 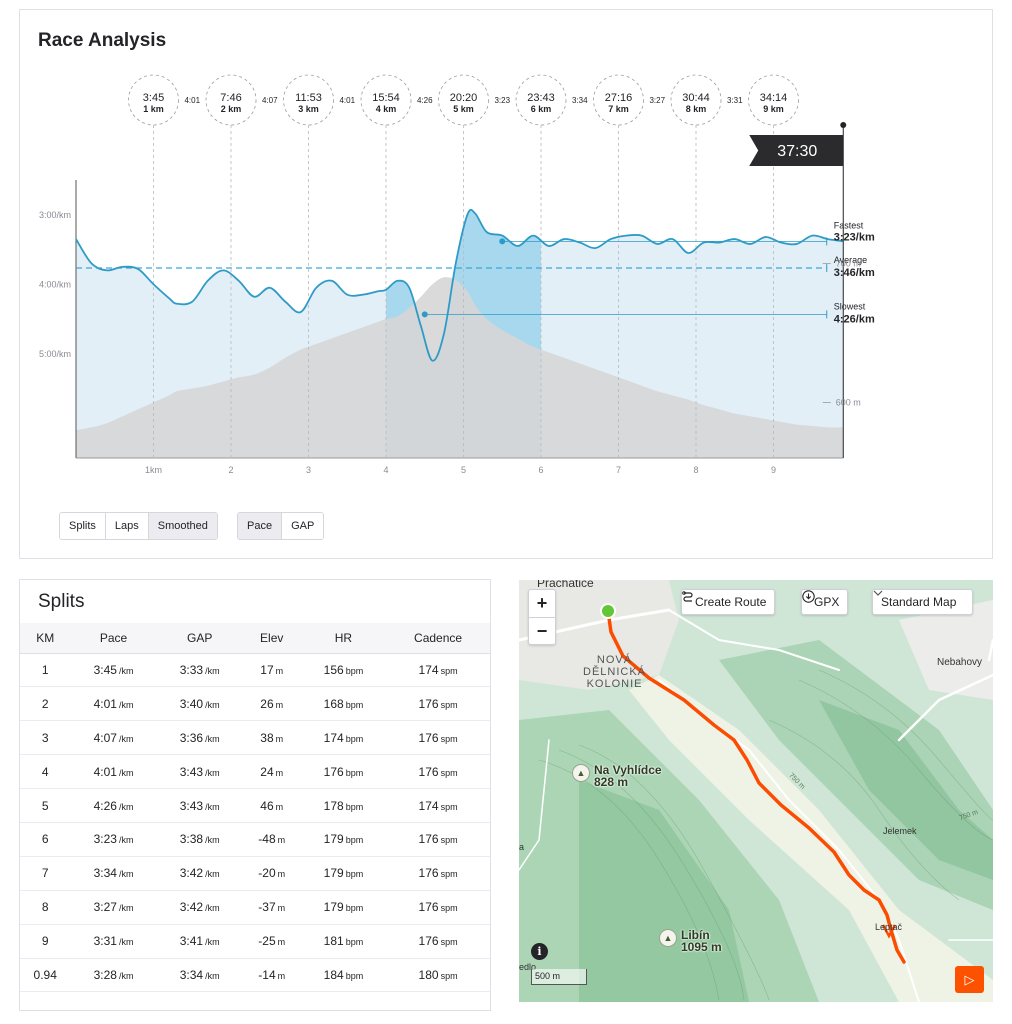 I want to click on create-route-button: Create Route, so click(x=728, y=602).